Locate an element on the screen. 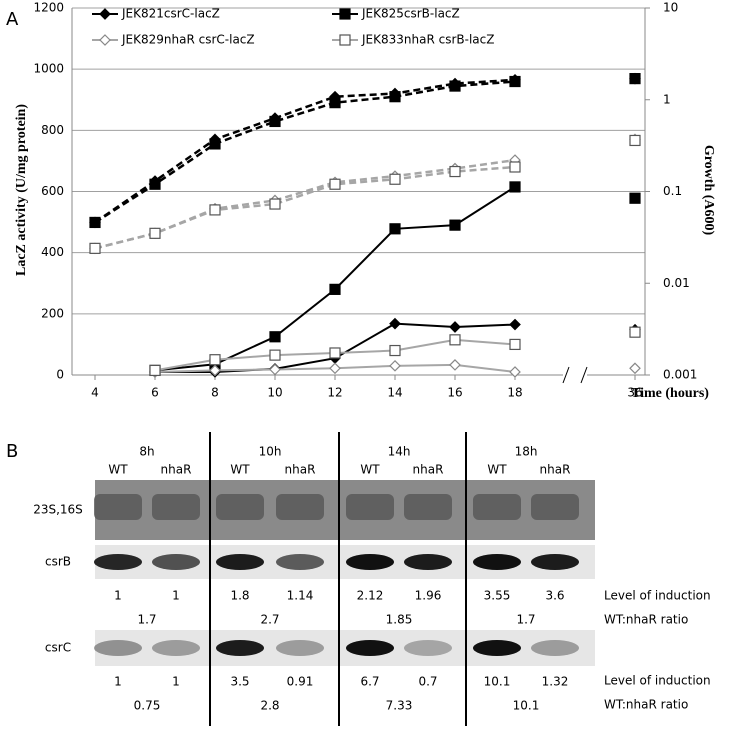 The height and width of the screenshot is (730, 729). legend-entry: JEK833nhaR csrB-lacZ is located at coordinates (413, 40).